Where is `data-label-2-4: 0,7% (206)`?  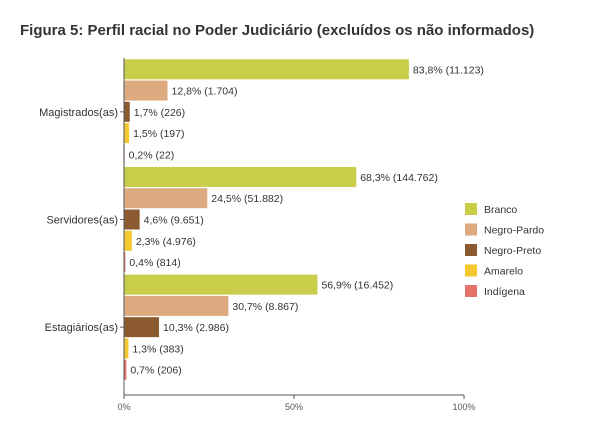
data-label-2-4: 0,7% (206) is located at coordinates (155, 371).